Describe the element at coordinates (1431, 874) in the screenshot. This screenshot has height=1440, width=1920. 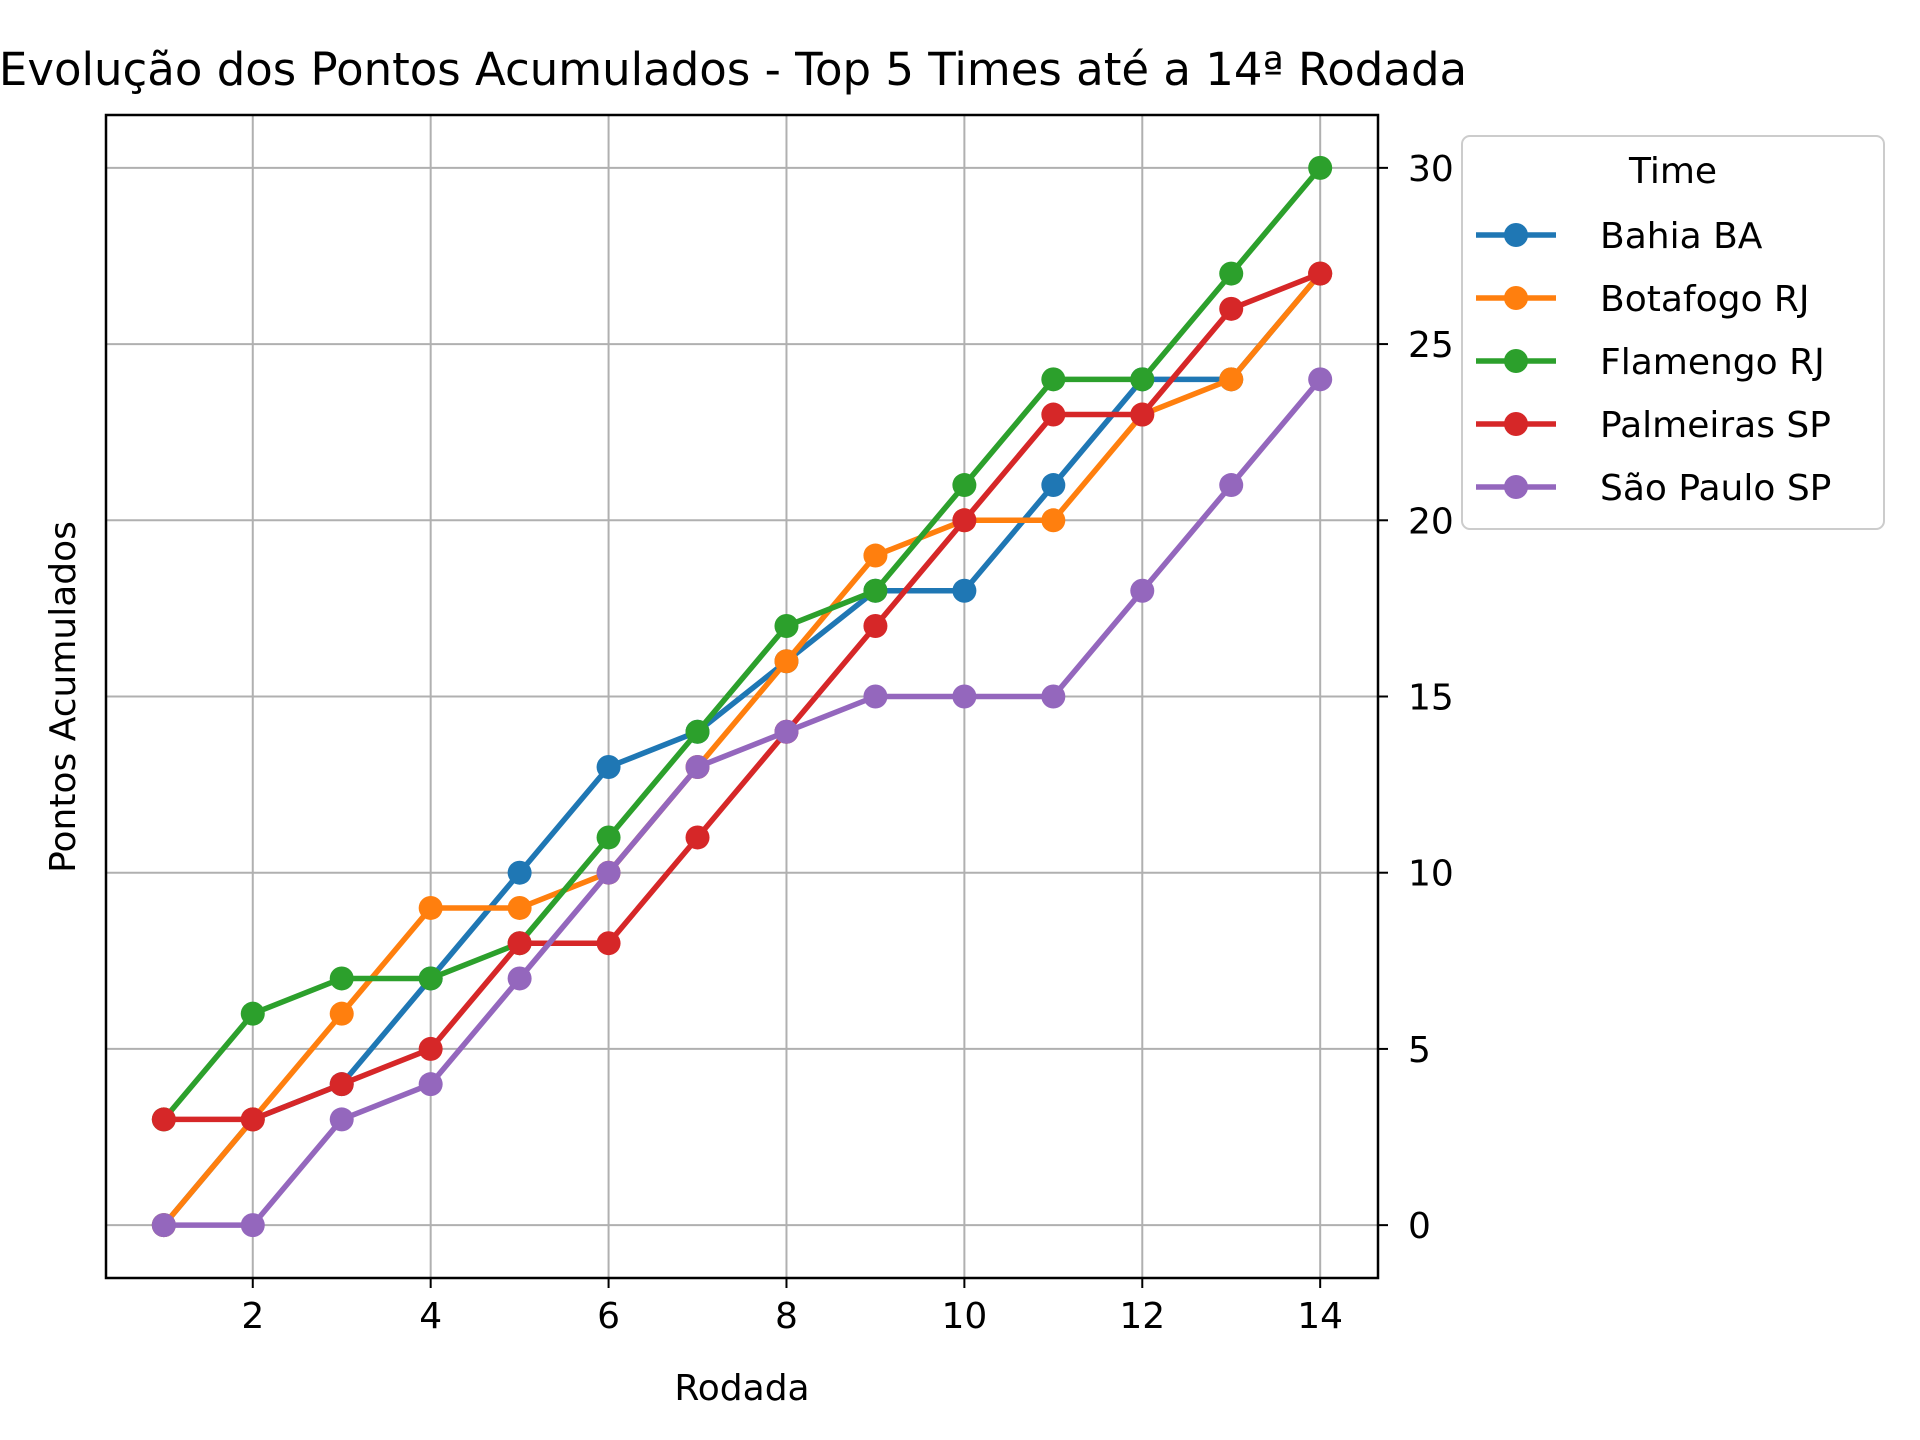
I see `y-tick-label: 10` at that location.